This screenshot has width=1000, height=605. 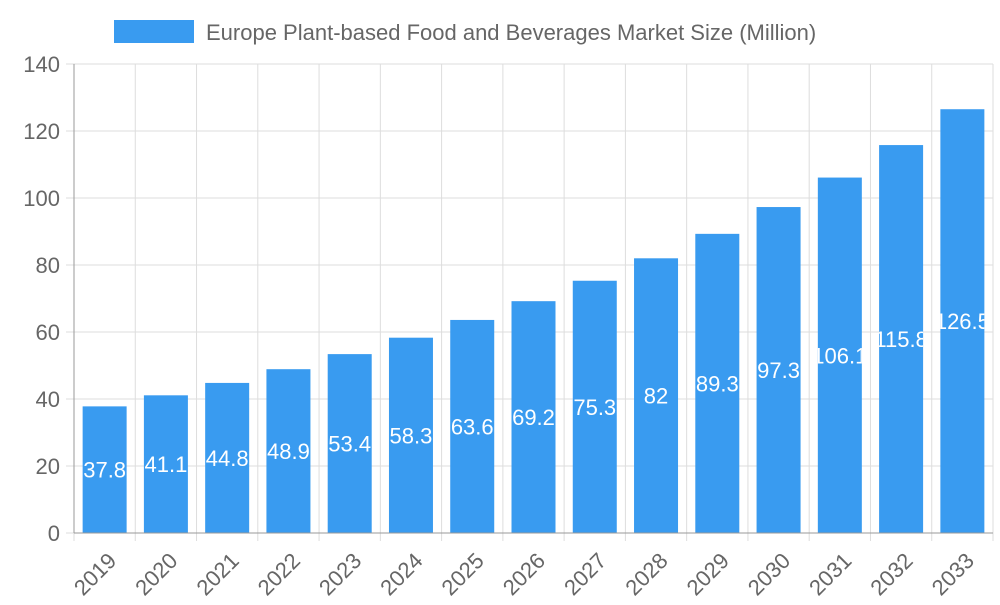 I want to click on x-tick-label: 2030, so click(x=769, y=574).